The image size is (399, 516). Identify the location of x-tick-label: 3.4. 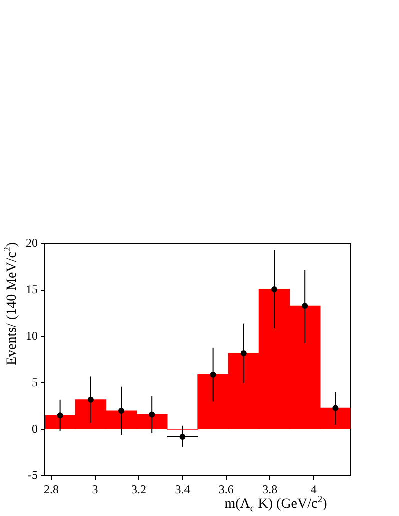
(182, 489).